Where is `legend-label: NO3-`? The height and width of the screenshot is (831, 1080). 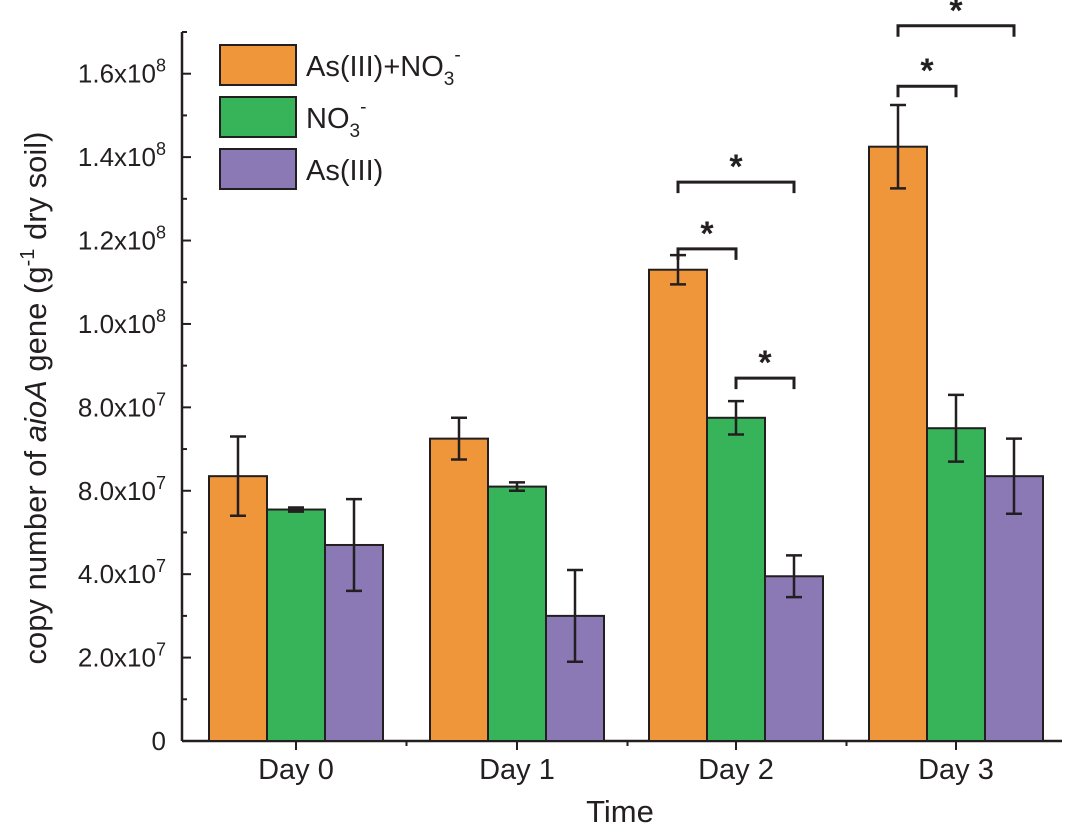 legend-label: NO3- is located at coordinates (336, 119).